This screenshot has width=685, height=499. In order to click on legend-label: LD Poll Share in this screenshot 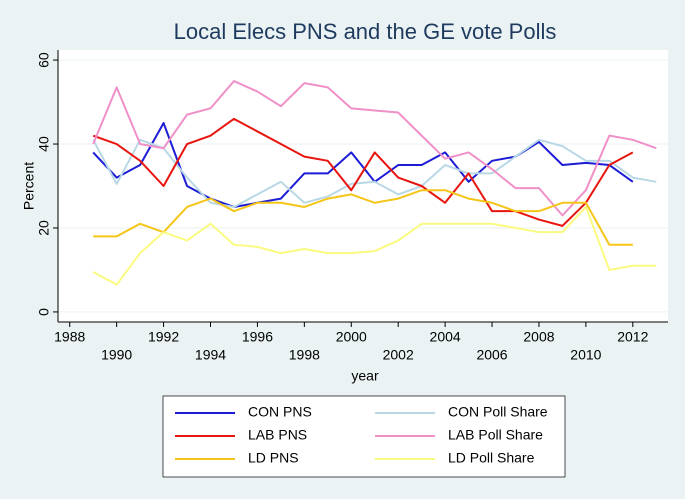, I will do `click(491, 458)`.